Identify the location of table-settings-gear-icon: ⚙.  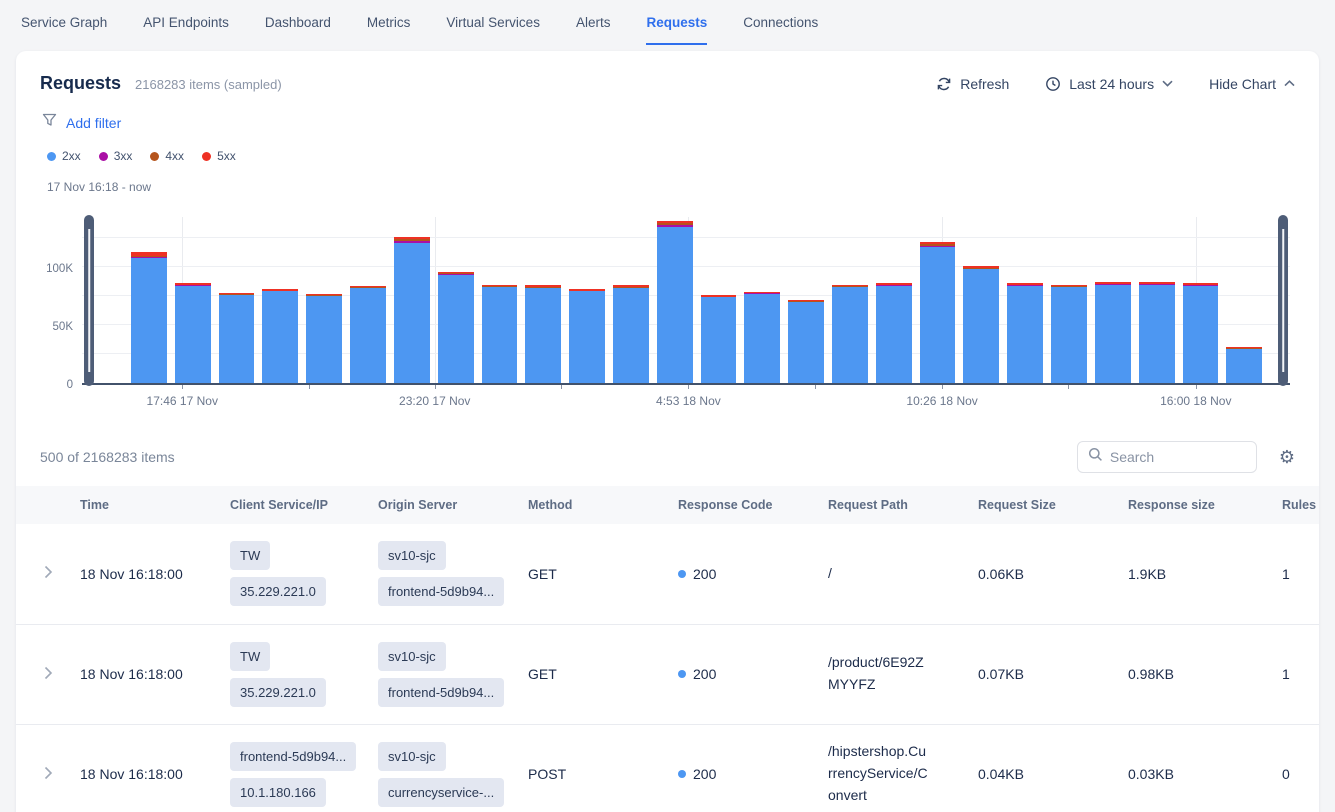
(1286, 457).